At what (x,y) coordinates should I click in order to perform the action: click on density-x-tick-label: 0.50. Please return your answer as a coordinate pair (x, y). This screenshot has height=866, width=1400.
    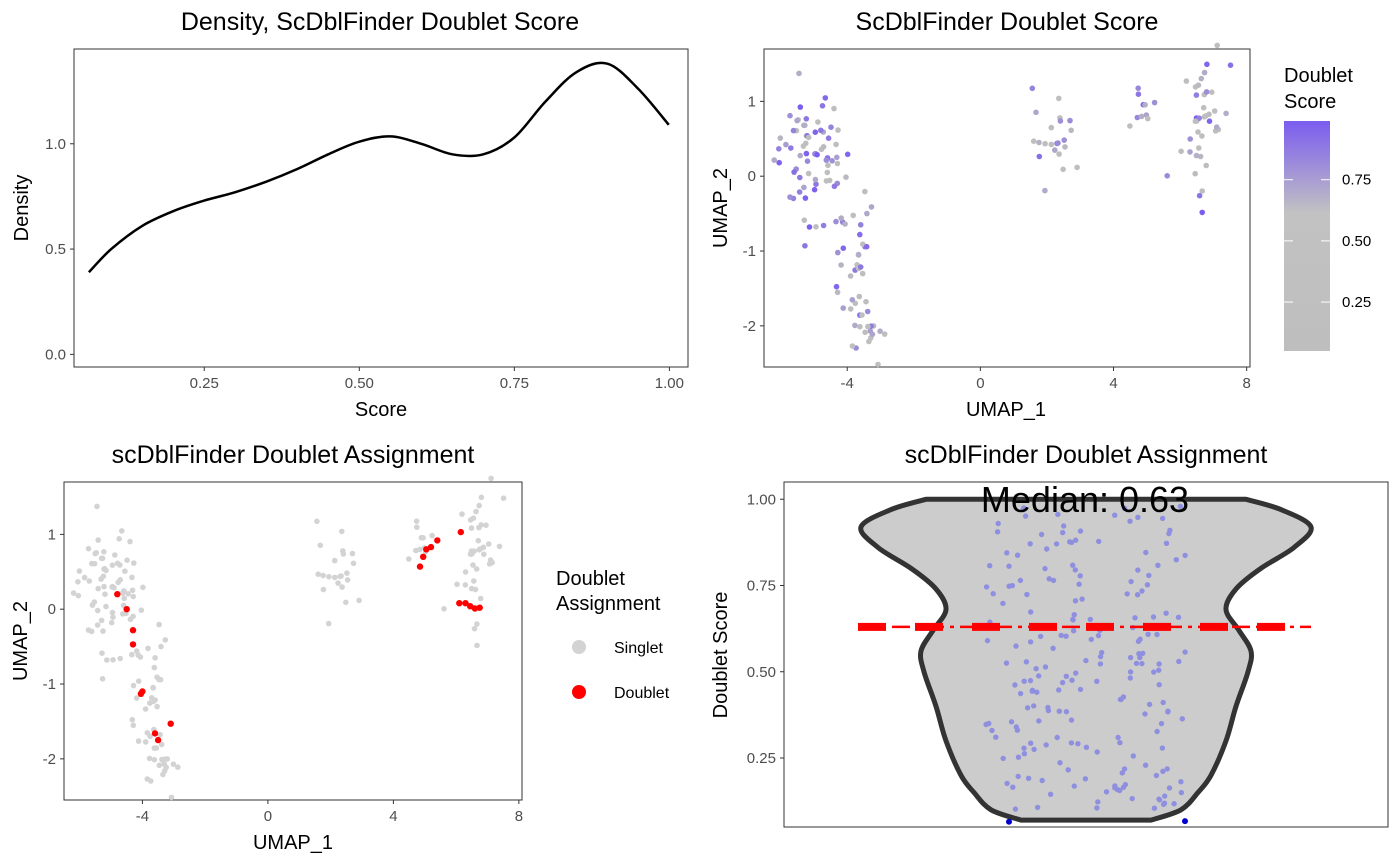
    Looking at the image, I should click on (359, 383).